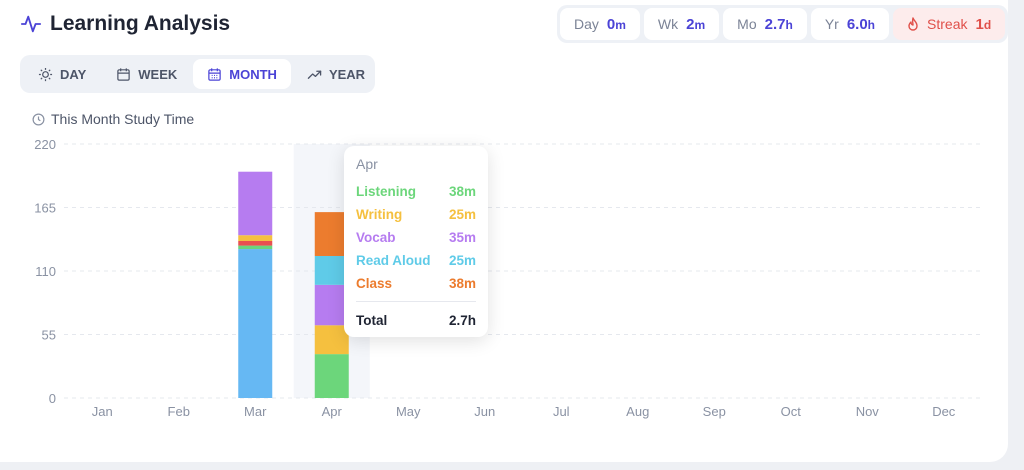 The height and width of the screenshot is (470, 1024). Describe the element at coordinates (49, 335) in the screenshot. I see `y-tick-label: 55` at that location.